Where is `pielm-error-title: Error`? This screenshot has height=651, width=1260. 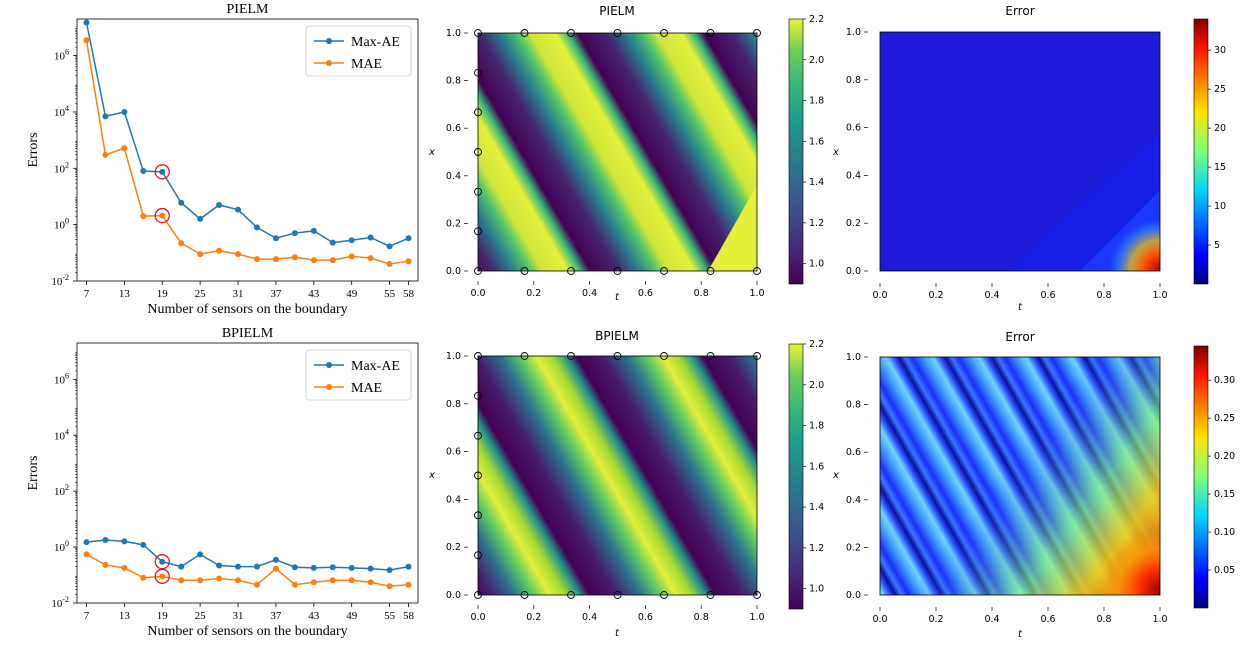 pielm-error-title: Error is located at coordinates (1019, 11).